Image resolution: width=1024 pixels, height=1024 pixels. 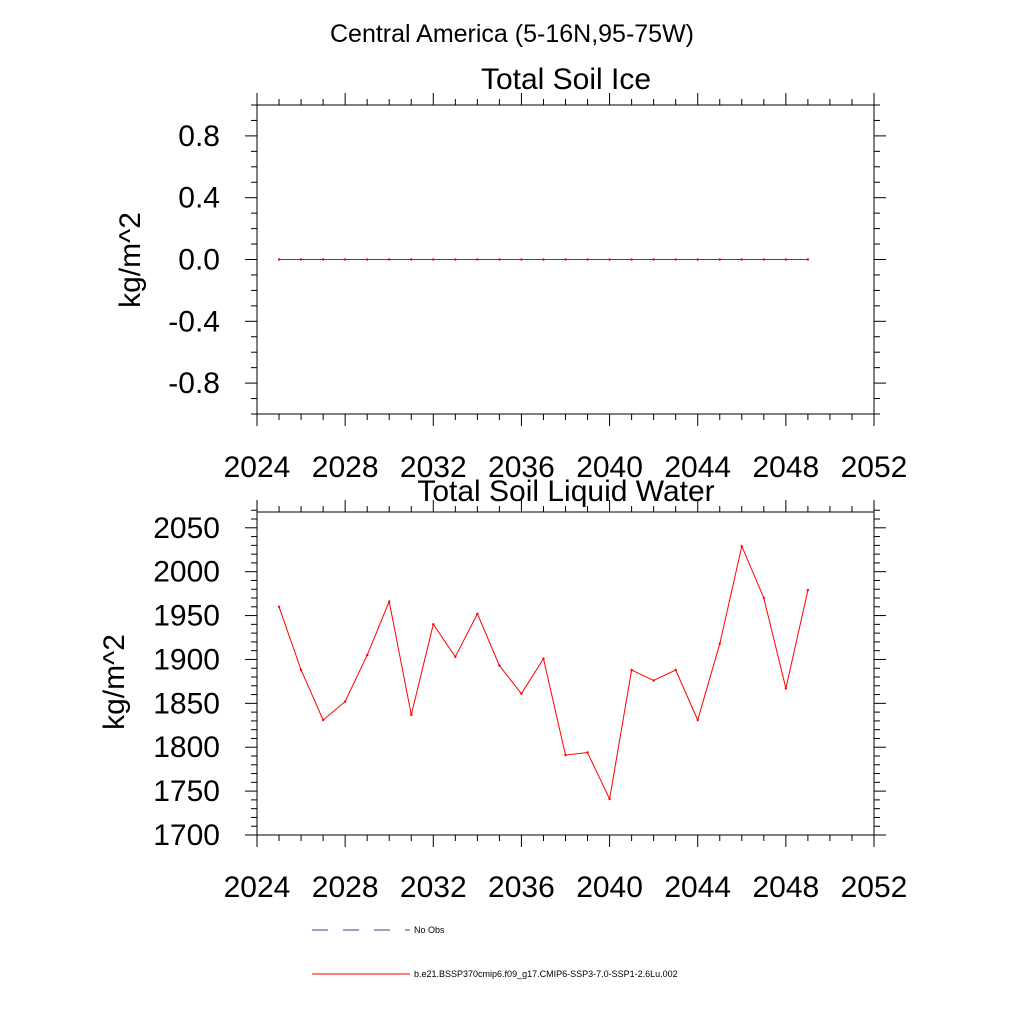 I want to click on legend-label-no-obs: No Obs, so click(x=429, y=930).